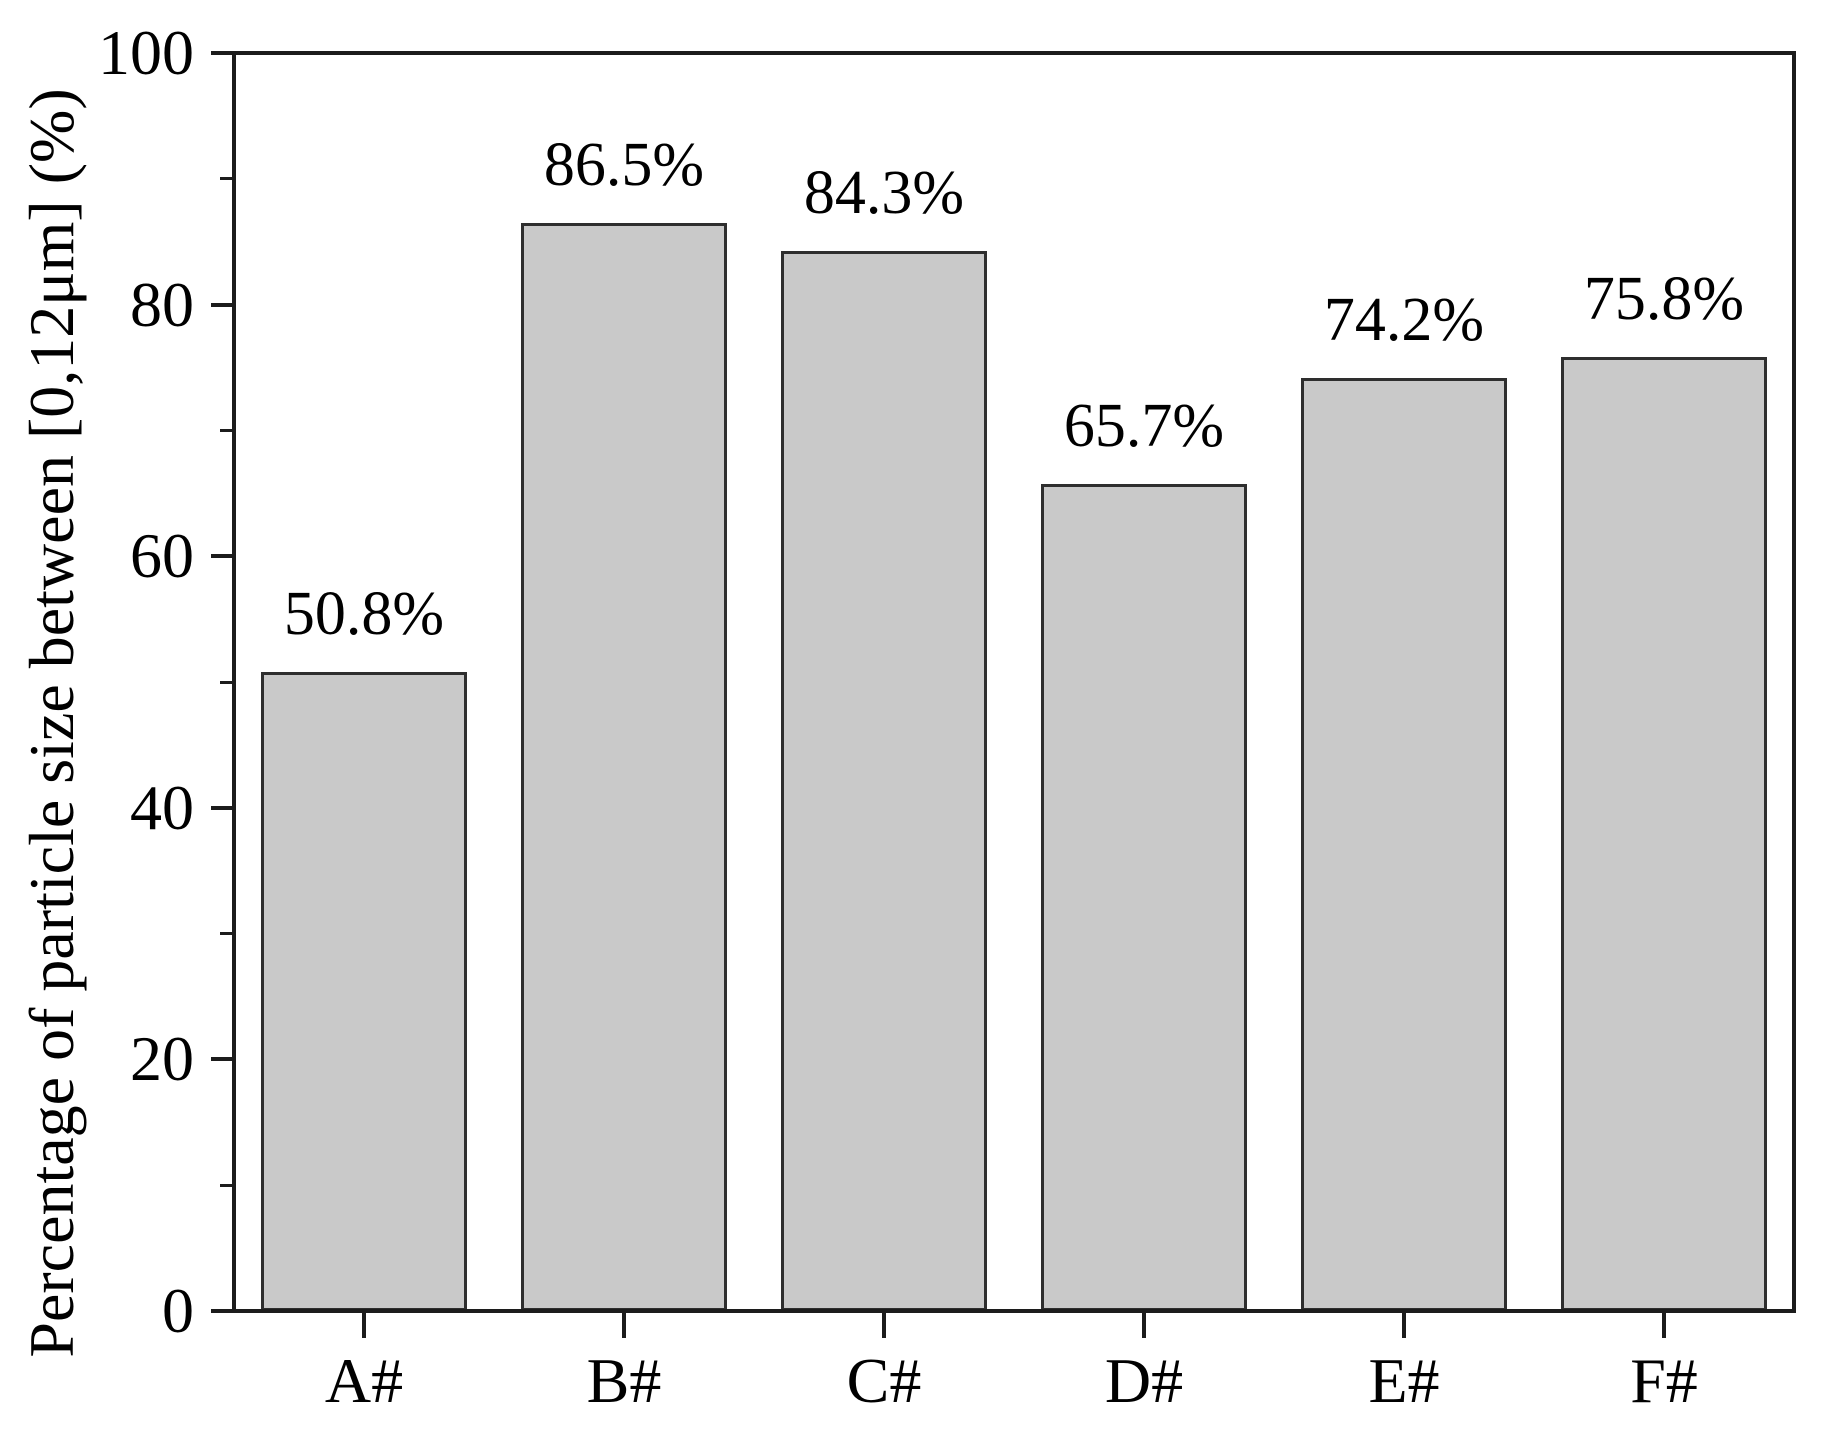 Image resolution: width=1826 pixels, height=1434 pixels. What do you see at coordinates (162, 807) in the screenshot?
I see `y-tick-label: 40` at bounding box center [162, 807].